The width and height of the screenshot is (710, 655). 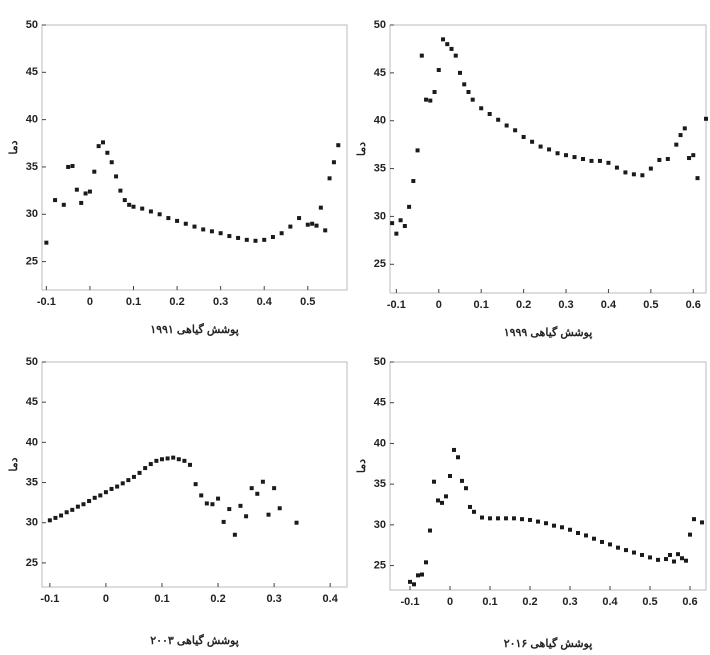 What do you see at coordinates (569, 602) in the screenshot?
I see `x-tick-label: 0.3` at bounding box center [569, 602].